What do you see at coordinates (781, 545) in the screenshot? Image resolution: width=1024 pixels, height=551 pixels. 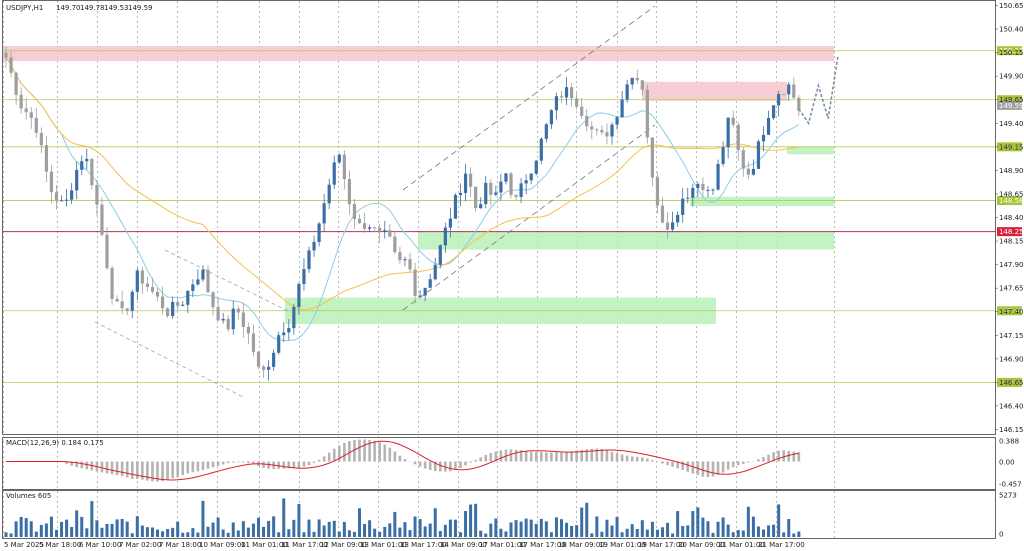 I see `x-tick-label: 21 Mar 17:00` at bounding box center [781, 545].